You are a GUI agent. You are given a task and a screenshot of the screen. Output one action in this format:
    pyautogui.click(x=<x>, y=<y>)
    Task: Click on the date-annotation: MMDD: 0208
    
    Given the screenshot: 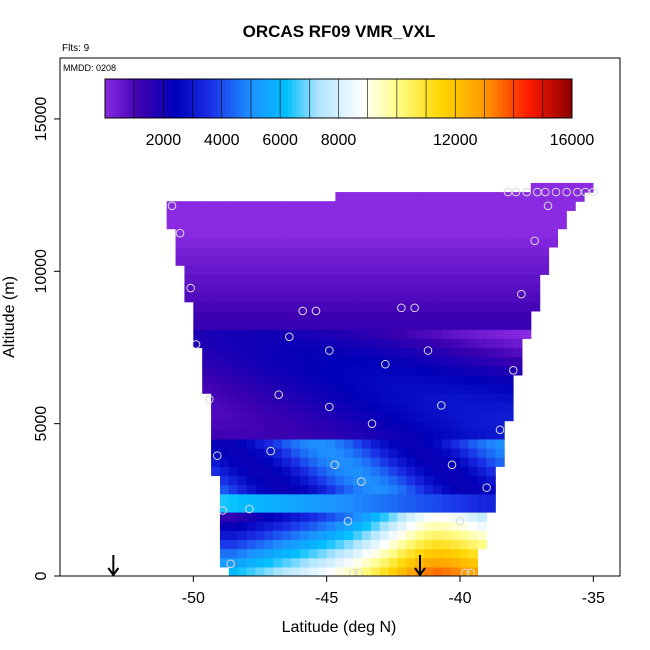 What is the action you would take?
    pyautogui.click(x=89, y=68)
    